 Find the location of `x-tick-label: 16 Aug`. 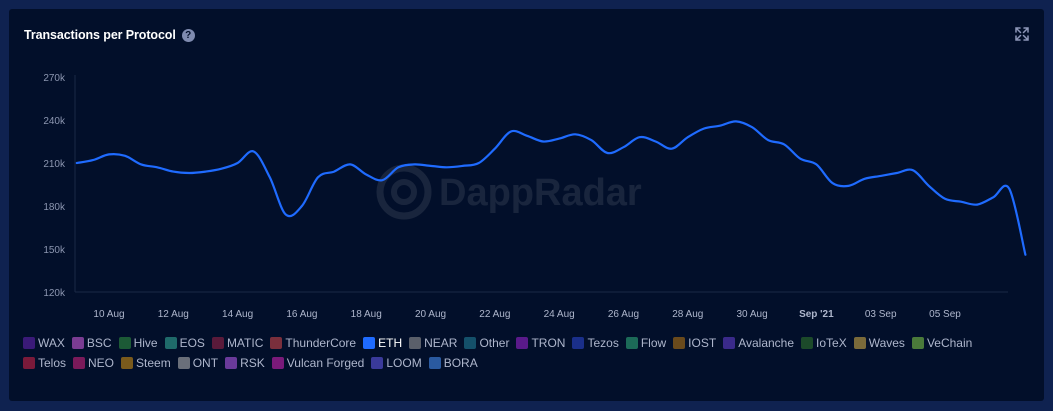

x-tick-label: 16 Aug is located at coordinates (301, 314).